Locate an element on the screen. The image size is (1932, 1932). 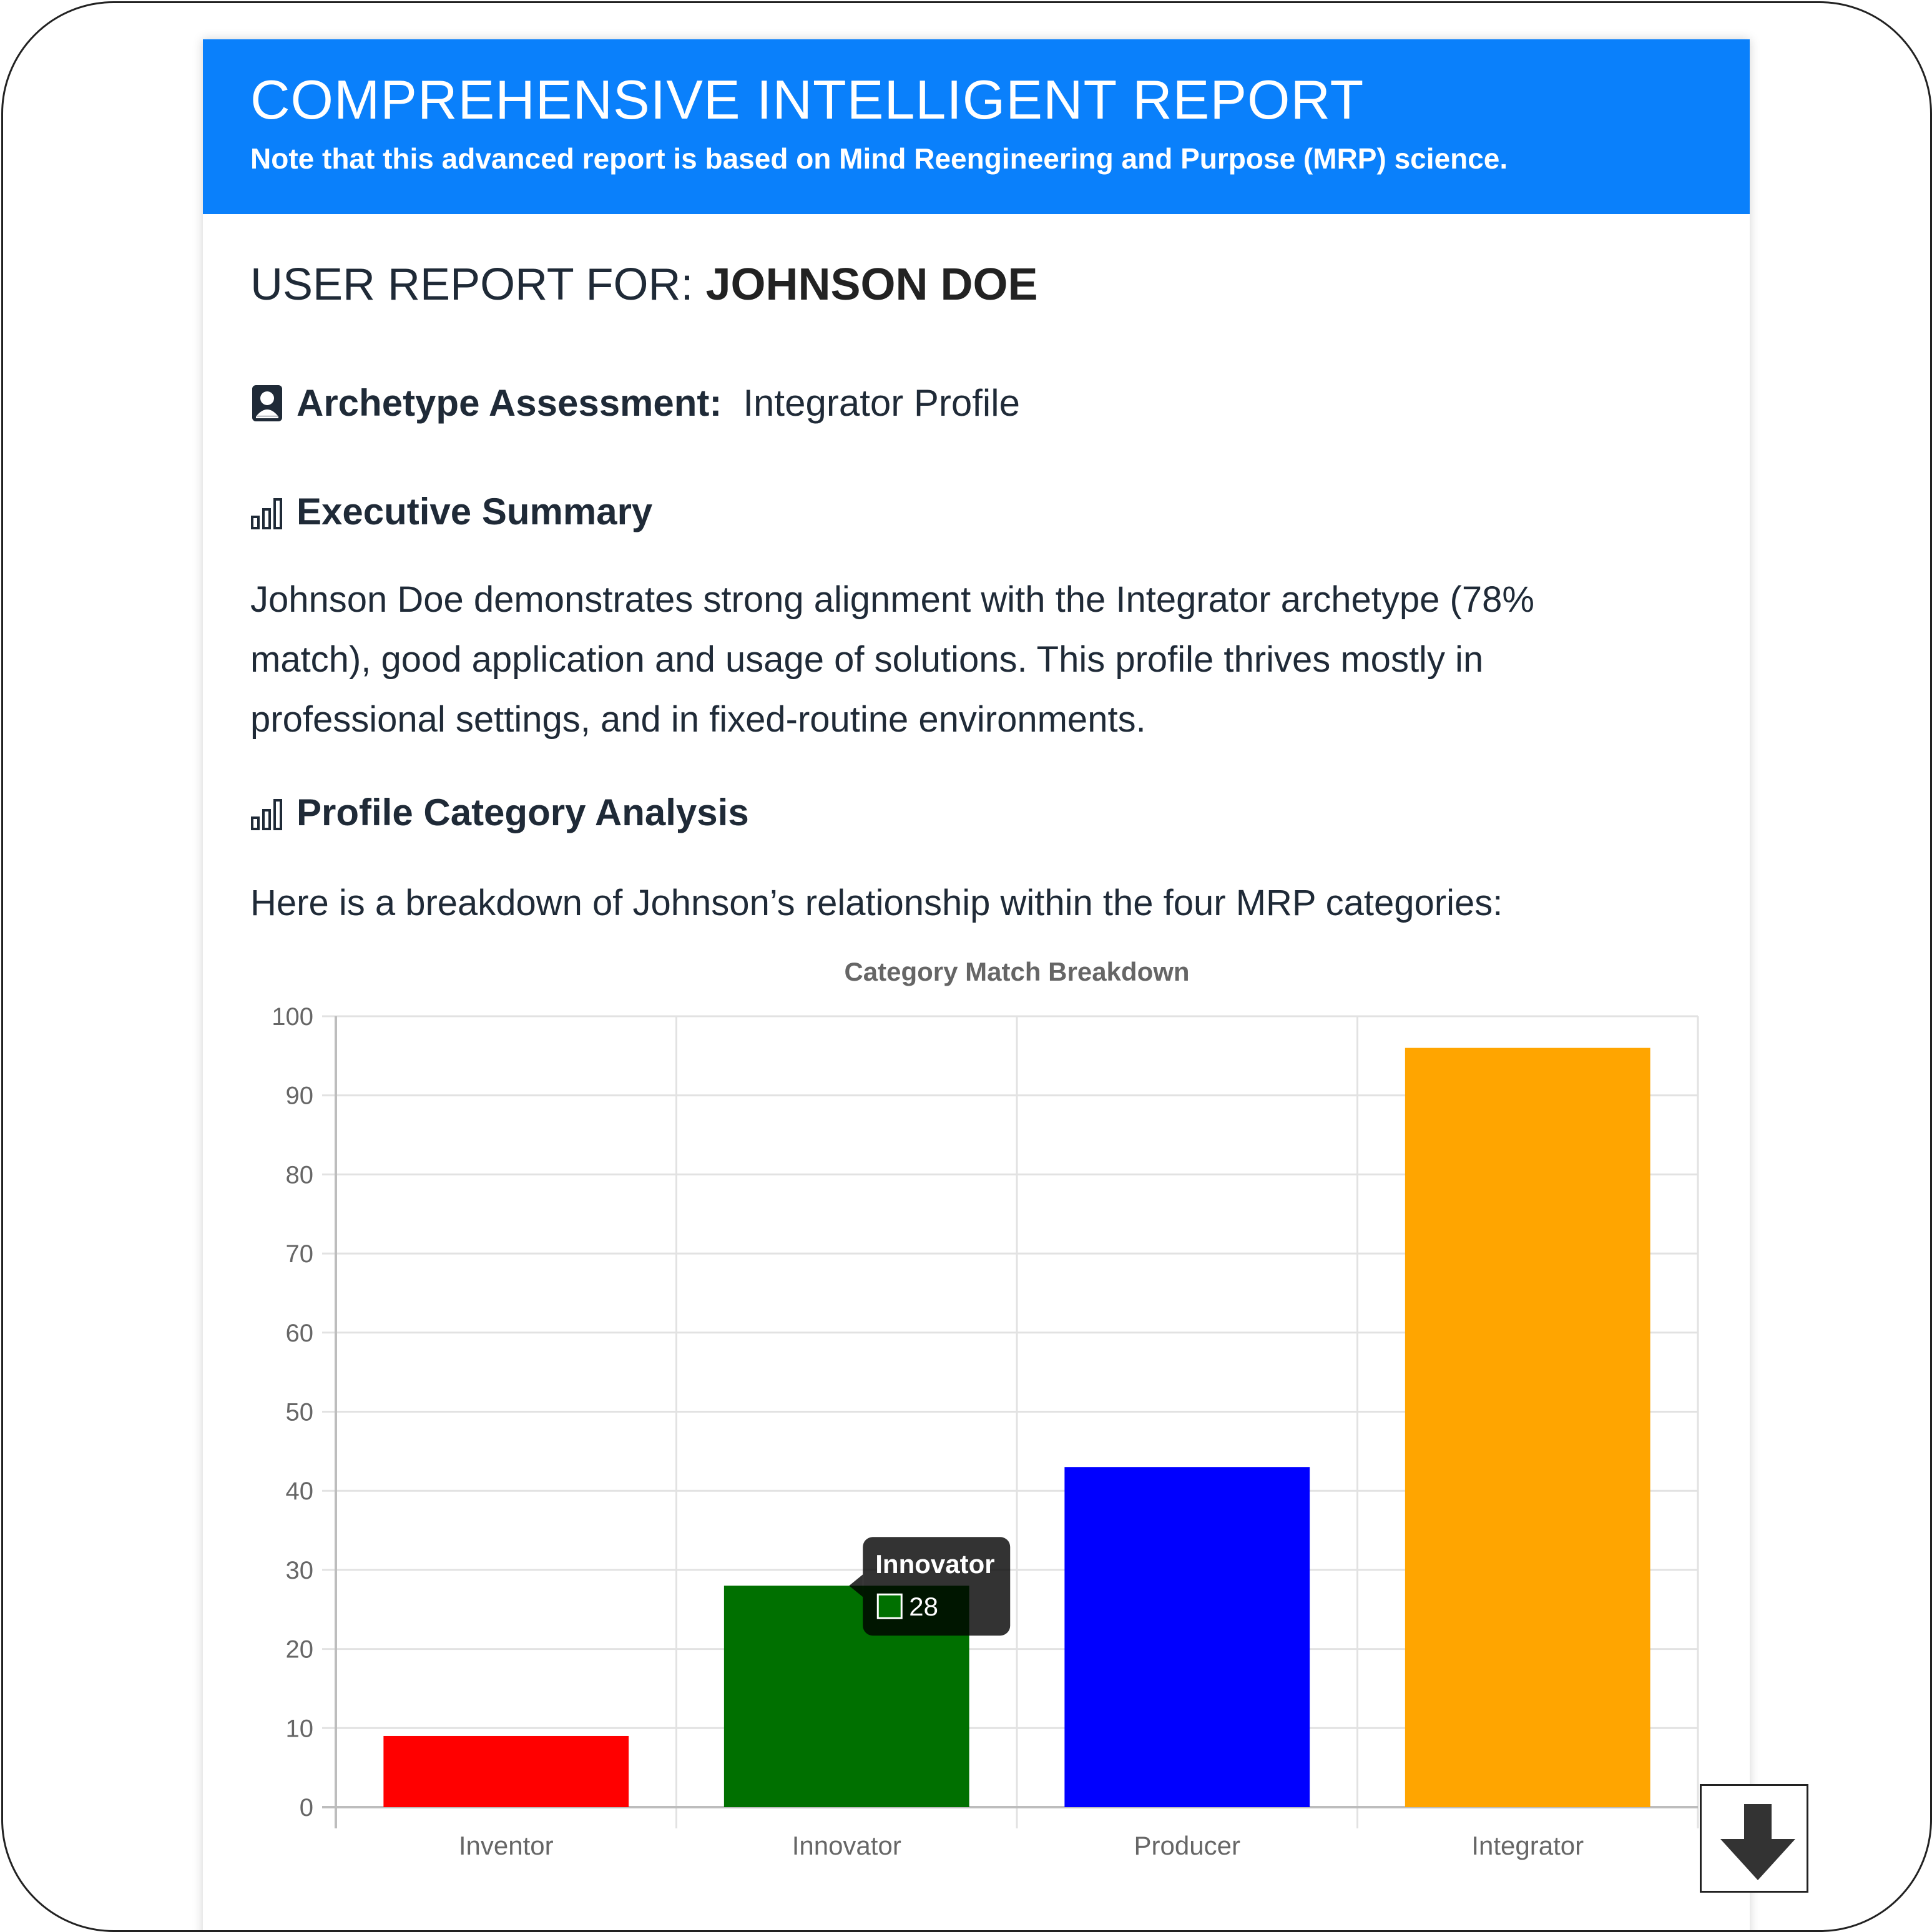
archetype-label: Archetype Assessment: is located at coordinates (510, 403).